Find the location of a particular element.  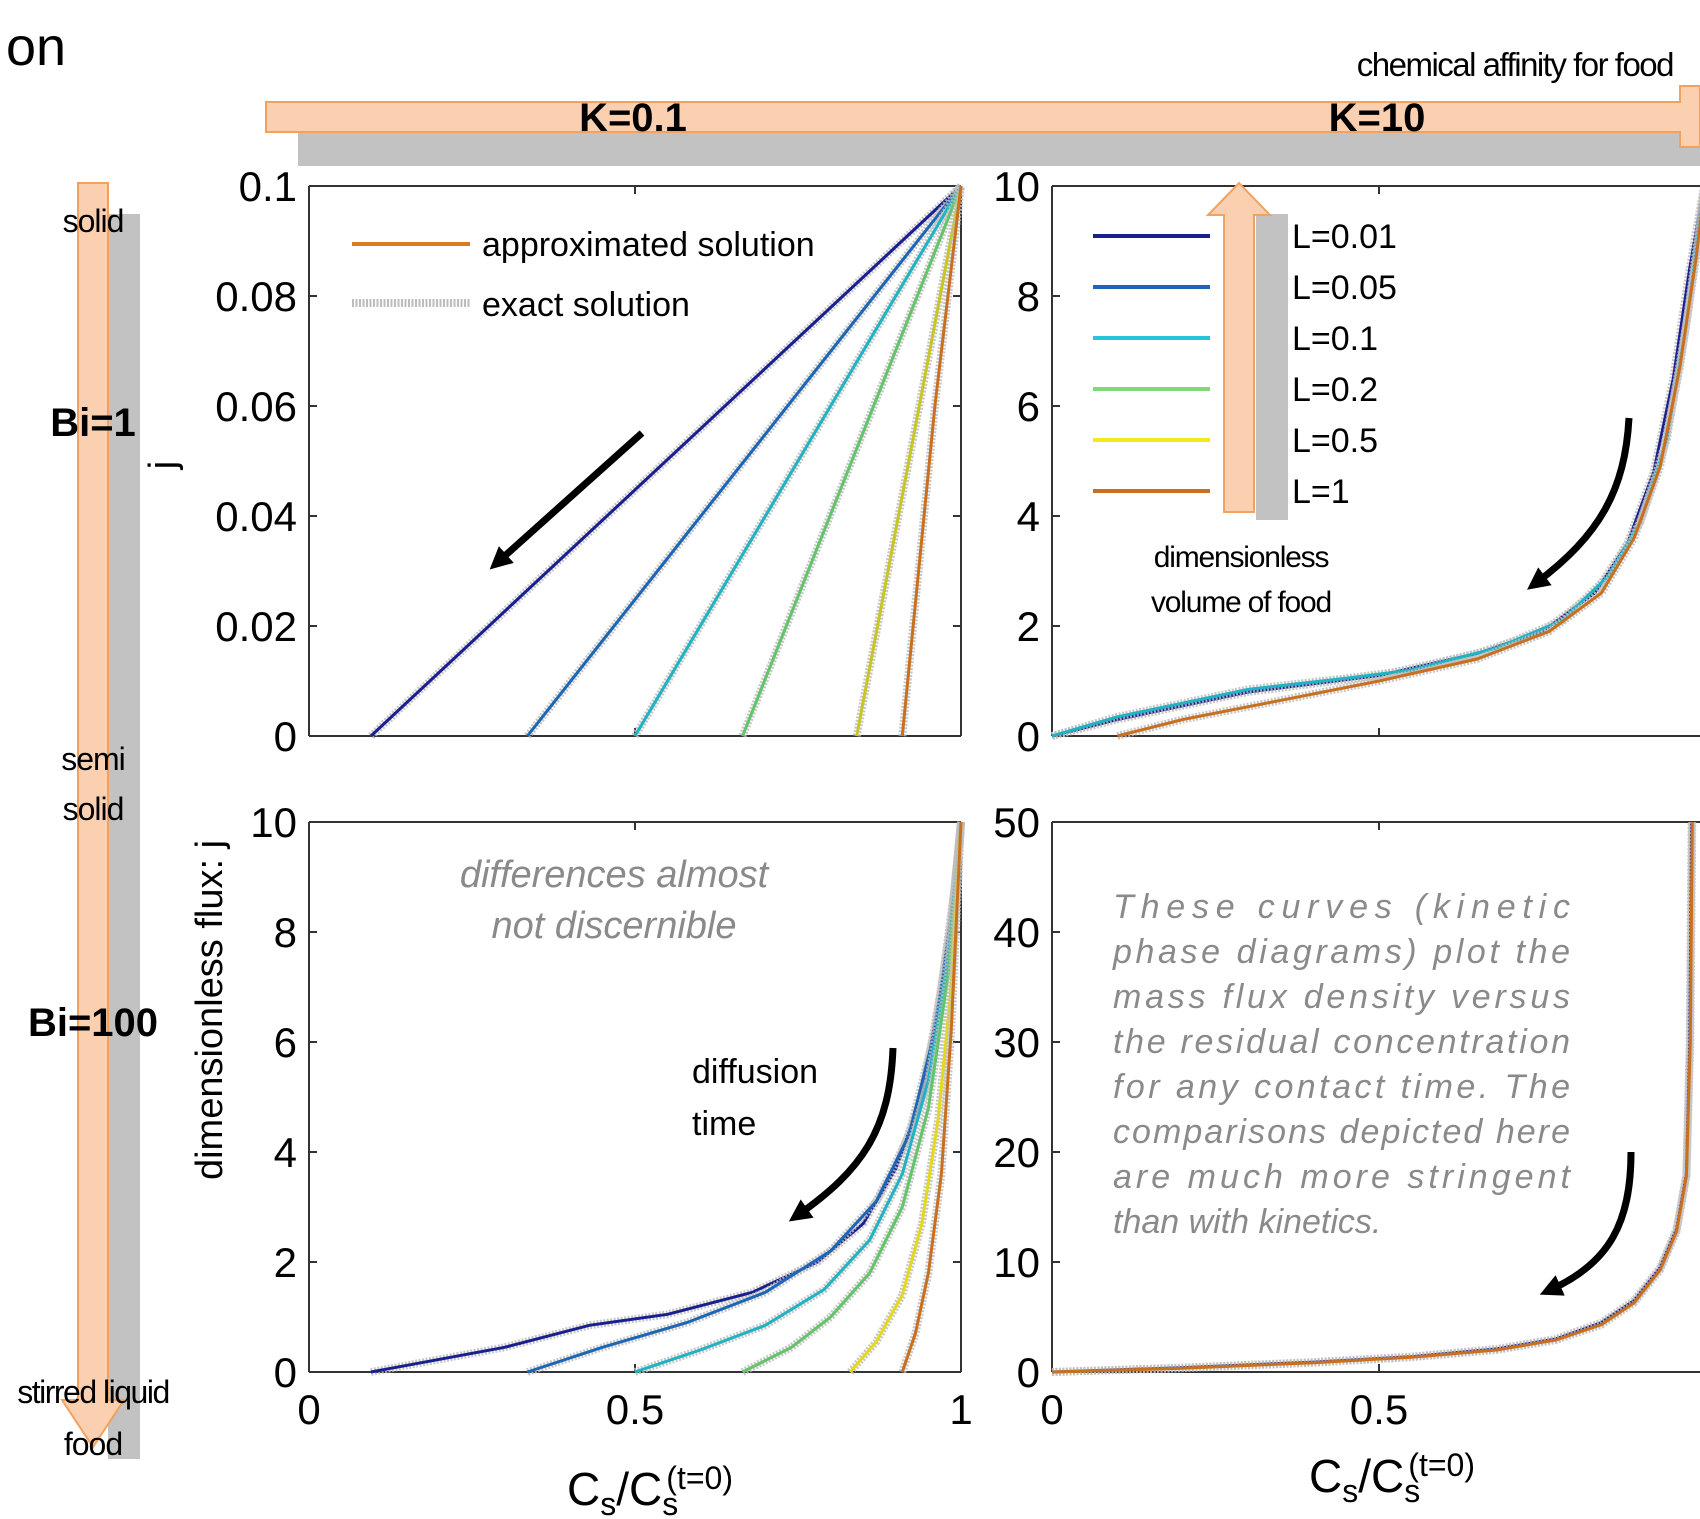

y-tick-label: 0.04 is located at coordinates (256, 516).